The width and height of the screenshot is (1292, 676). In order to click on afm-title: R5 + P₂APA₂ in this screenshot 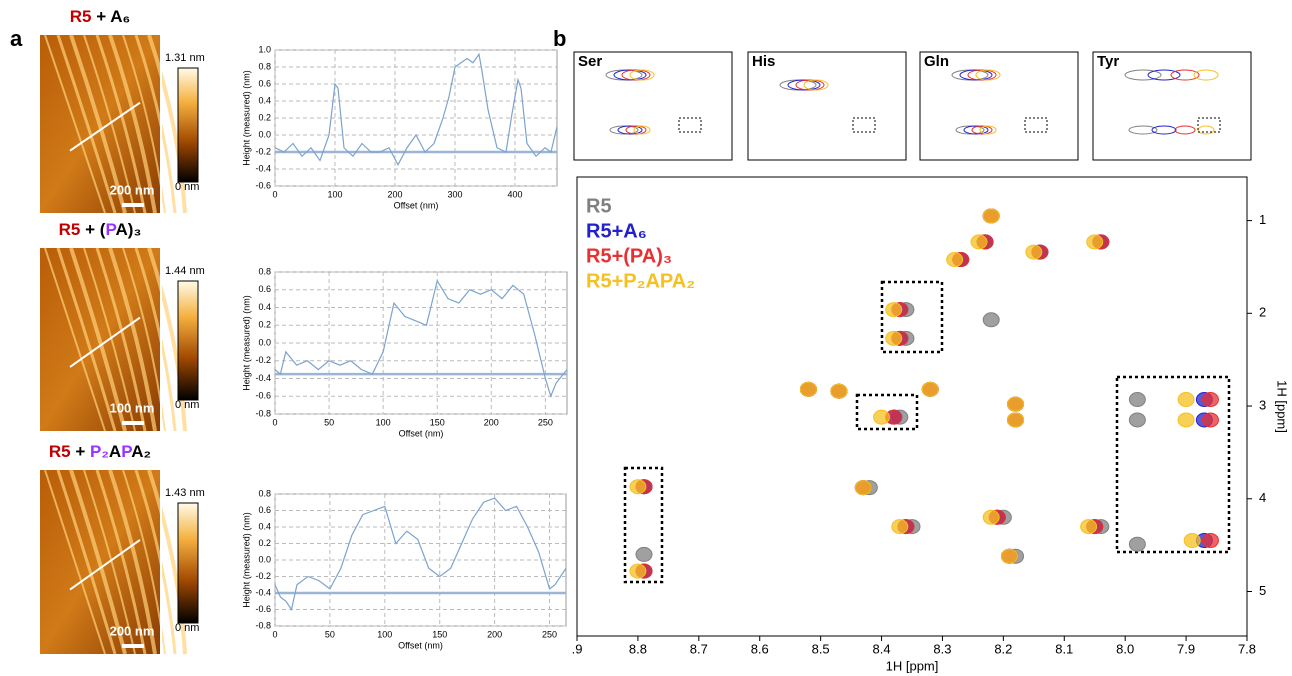, I will do `click(100, 451)`.